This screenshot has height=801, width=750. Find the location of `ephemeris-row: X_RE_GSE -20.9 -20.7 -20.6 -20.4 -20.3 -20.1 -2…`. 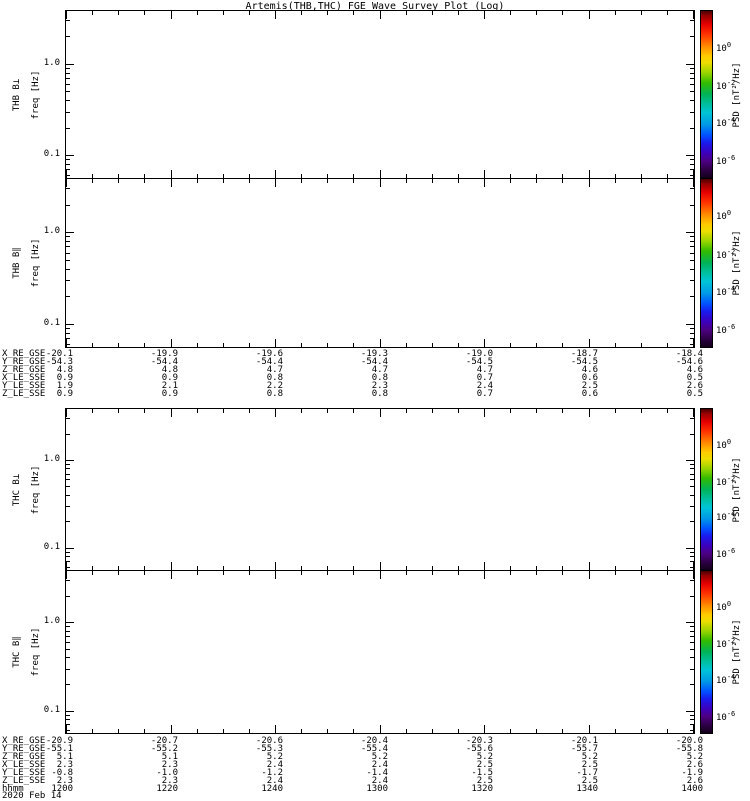

ephemeris-row: X_RE_GSE -20.9 -20.7 -20.6 -20.4 -20.3 -20.1 -2… is located at coordinates (375, 741).